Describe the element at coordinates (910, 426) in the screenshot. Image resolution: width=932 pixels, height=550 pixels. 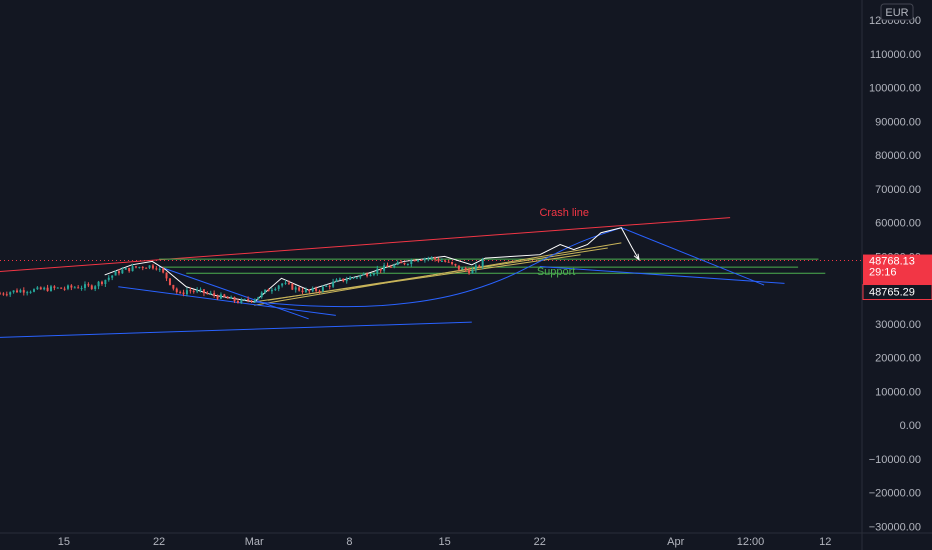
I see `price-tick-label: 0.00` at that location.